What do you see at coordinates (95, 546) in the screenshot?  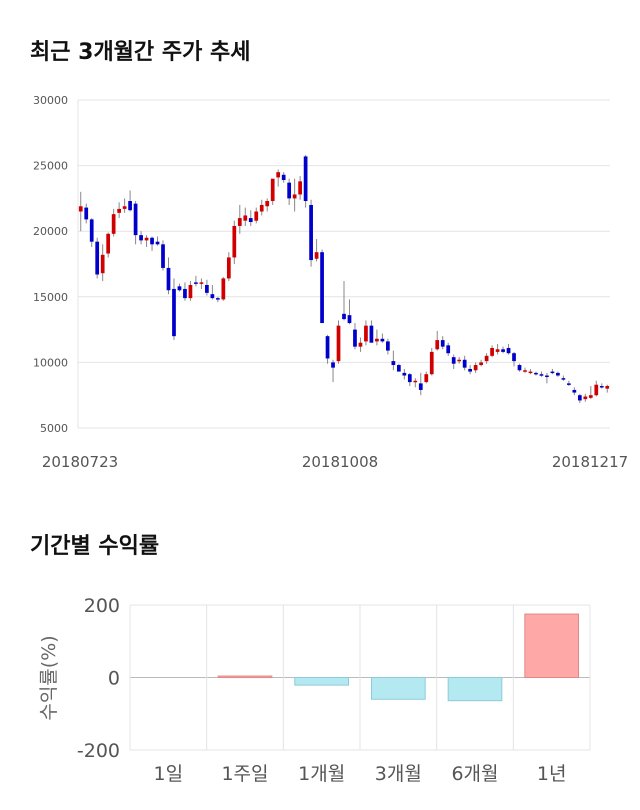 I see `returns-chart-title: 기간별 수익률` at bounding box center [95, 546].